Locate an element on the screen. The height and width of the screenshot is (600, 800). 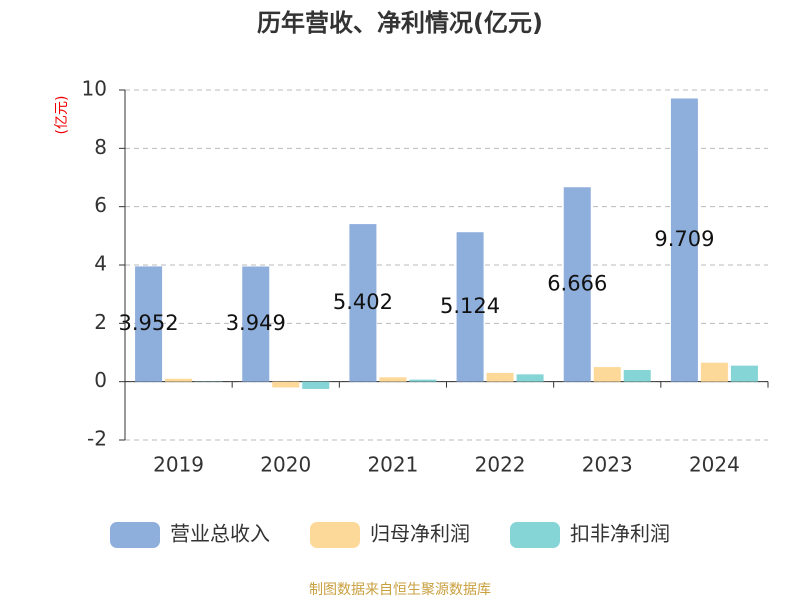
data-label: 5.402 is located at coordinates (363, 302).